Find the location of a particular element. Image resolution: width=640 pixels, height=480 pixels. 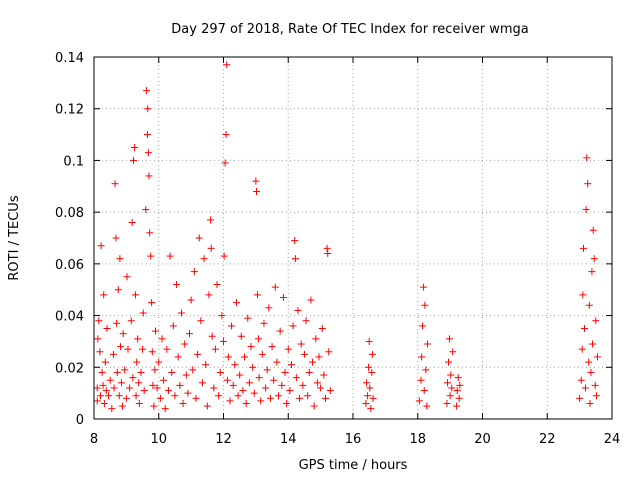

x-tick-label: 22 is located at coordinates (547, 439).